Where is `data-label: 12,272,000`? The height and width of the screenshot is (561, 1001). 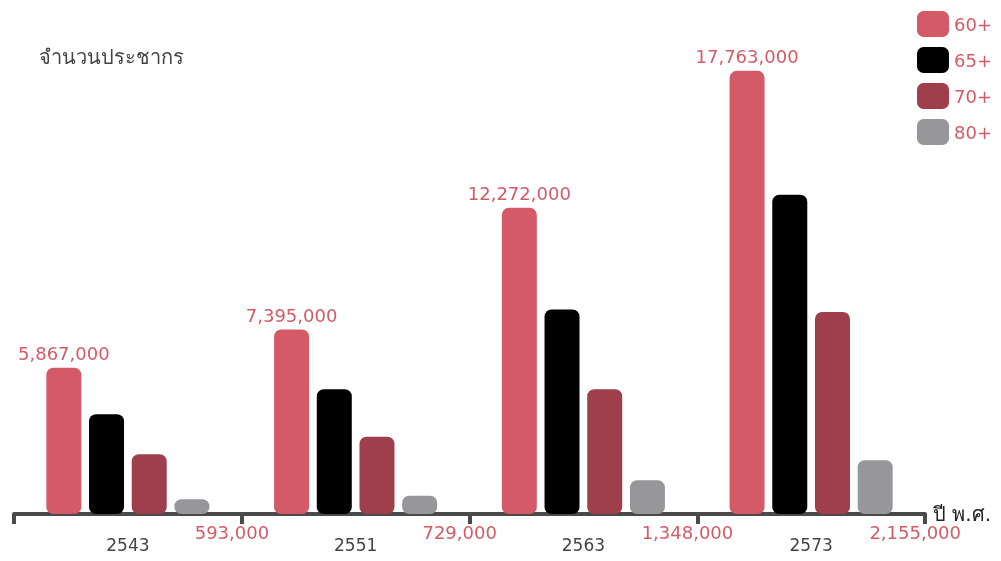 data-label: 12,272,000 is located at coordinates (519, 194).